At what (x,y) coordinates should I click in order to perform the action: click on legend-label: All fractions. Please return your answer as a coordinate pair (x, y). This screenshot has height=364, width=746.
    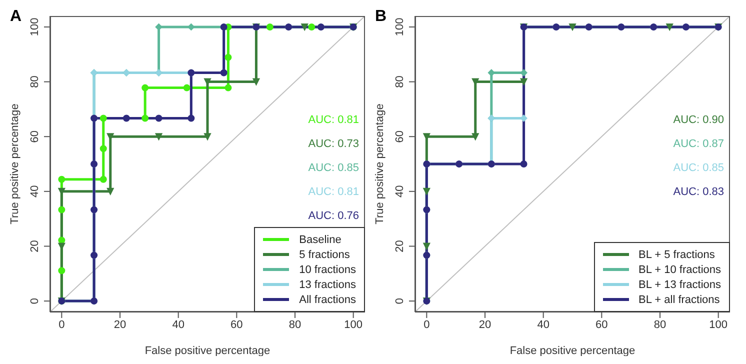
    Looking at the image, I should click on (327, 300).